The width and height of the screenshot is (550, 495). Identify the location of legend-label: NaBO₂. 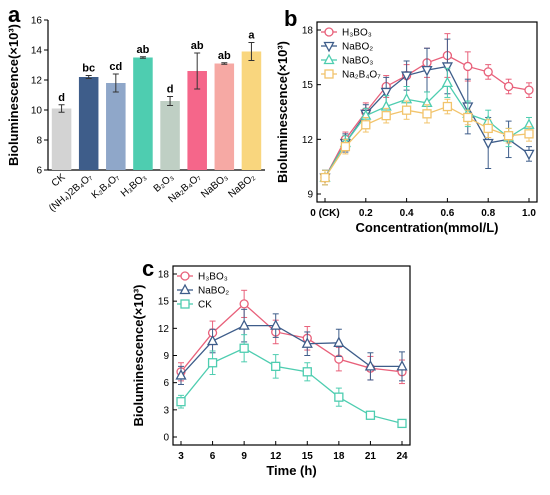
(357, 47).